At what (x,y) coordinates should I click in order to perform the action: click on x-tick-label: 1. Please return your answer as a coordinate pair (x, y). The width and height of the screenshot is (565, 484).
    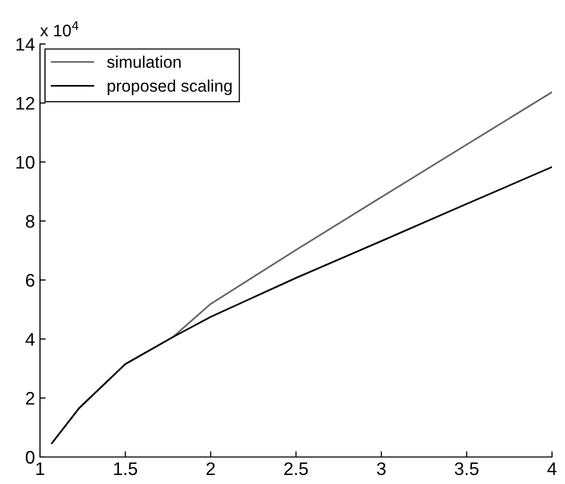
    Looking at the image, I should click on (40, 468).